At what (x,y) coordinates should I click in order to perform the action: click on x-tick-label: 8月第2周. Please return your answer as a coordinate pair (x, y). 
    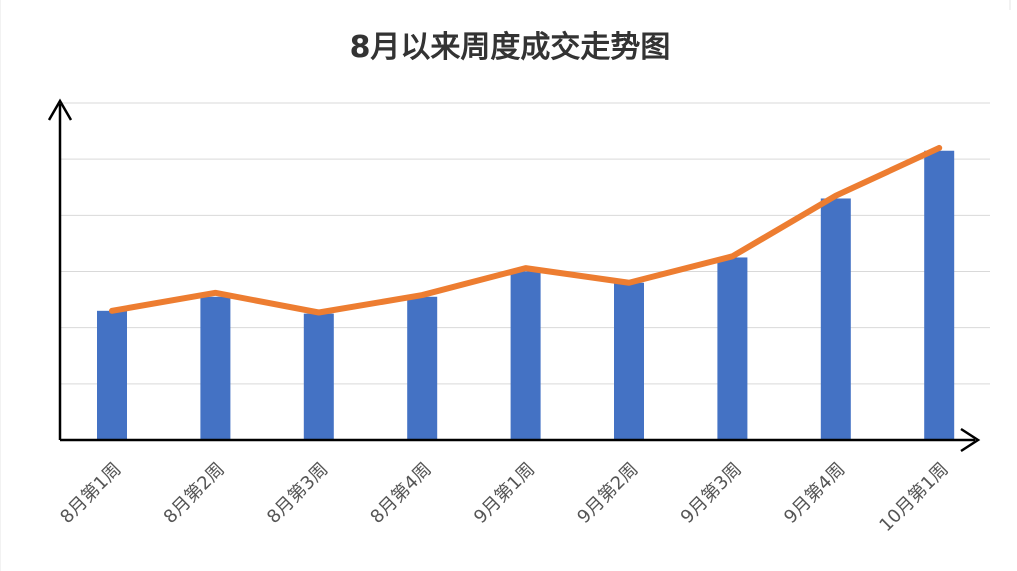
    Looking at the image, I should click on (194, 493).